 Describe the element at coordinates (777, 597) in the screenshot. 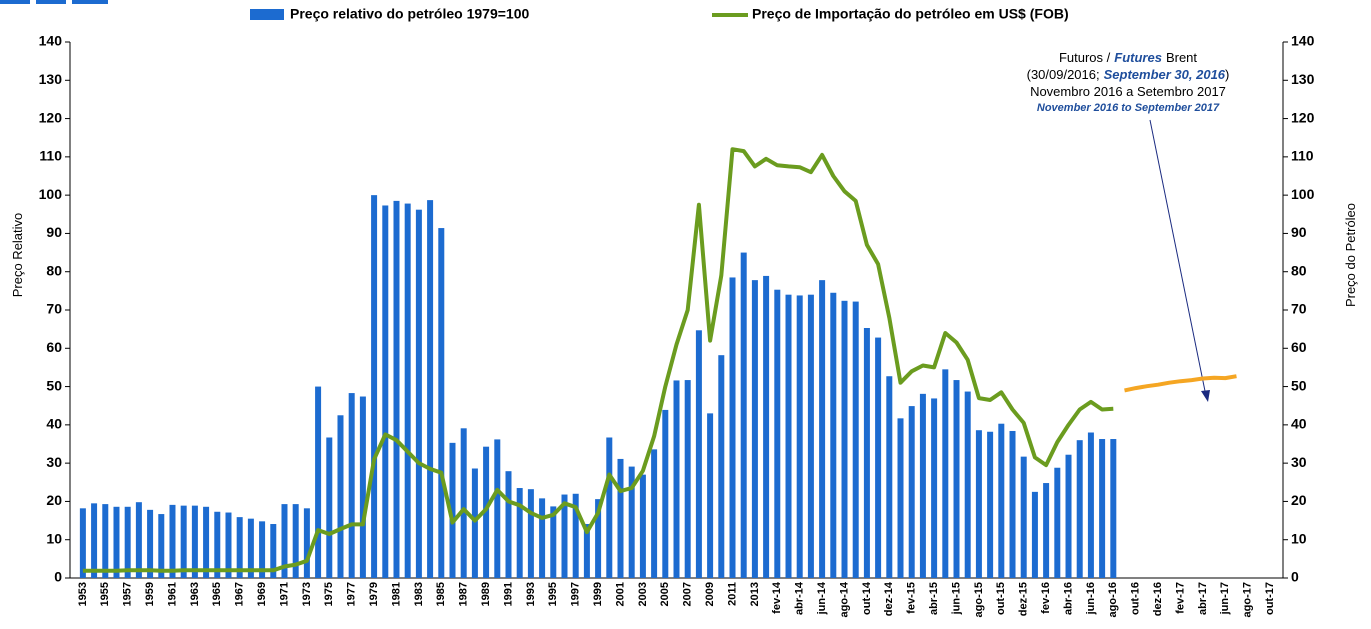

I see `x-tick-label: fev-14` at that location.